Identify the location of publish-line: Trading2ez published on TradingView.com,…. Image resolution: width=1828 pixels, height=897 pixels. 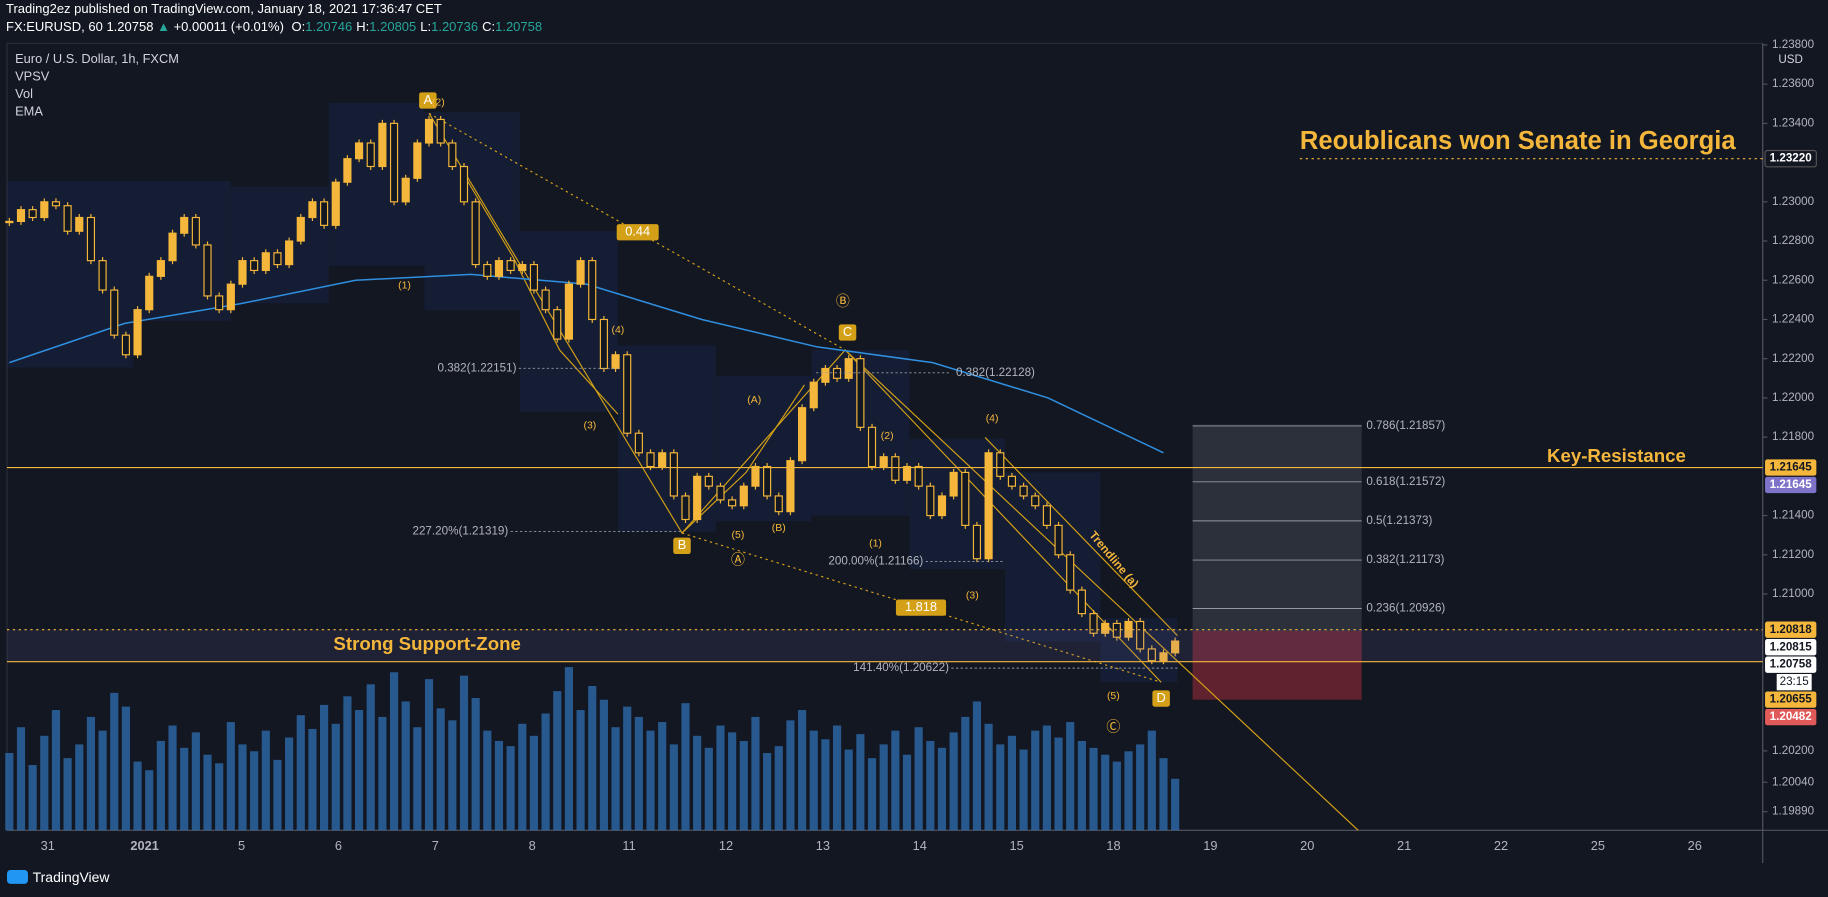
(914, 9).